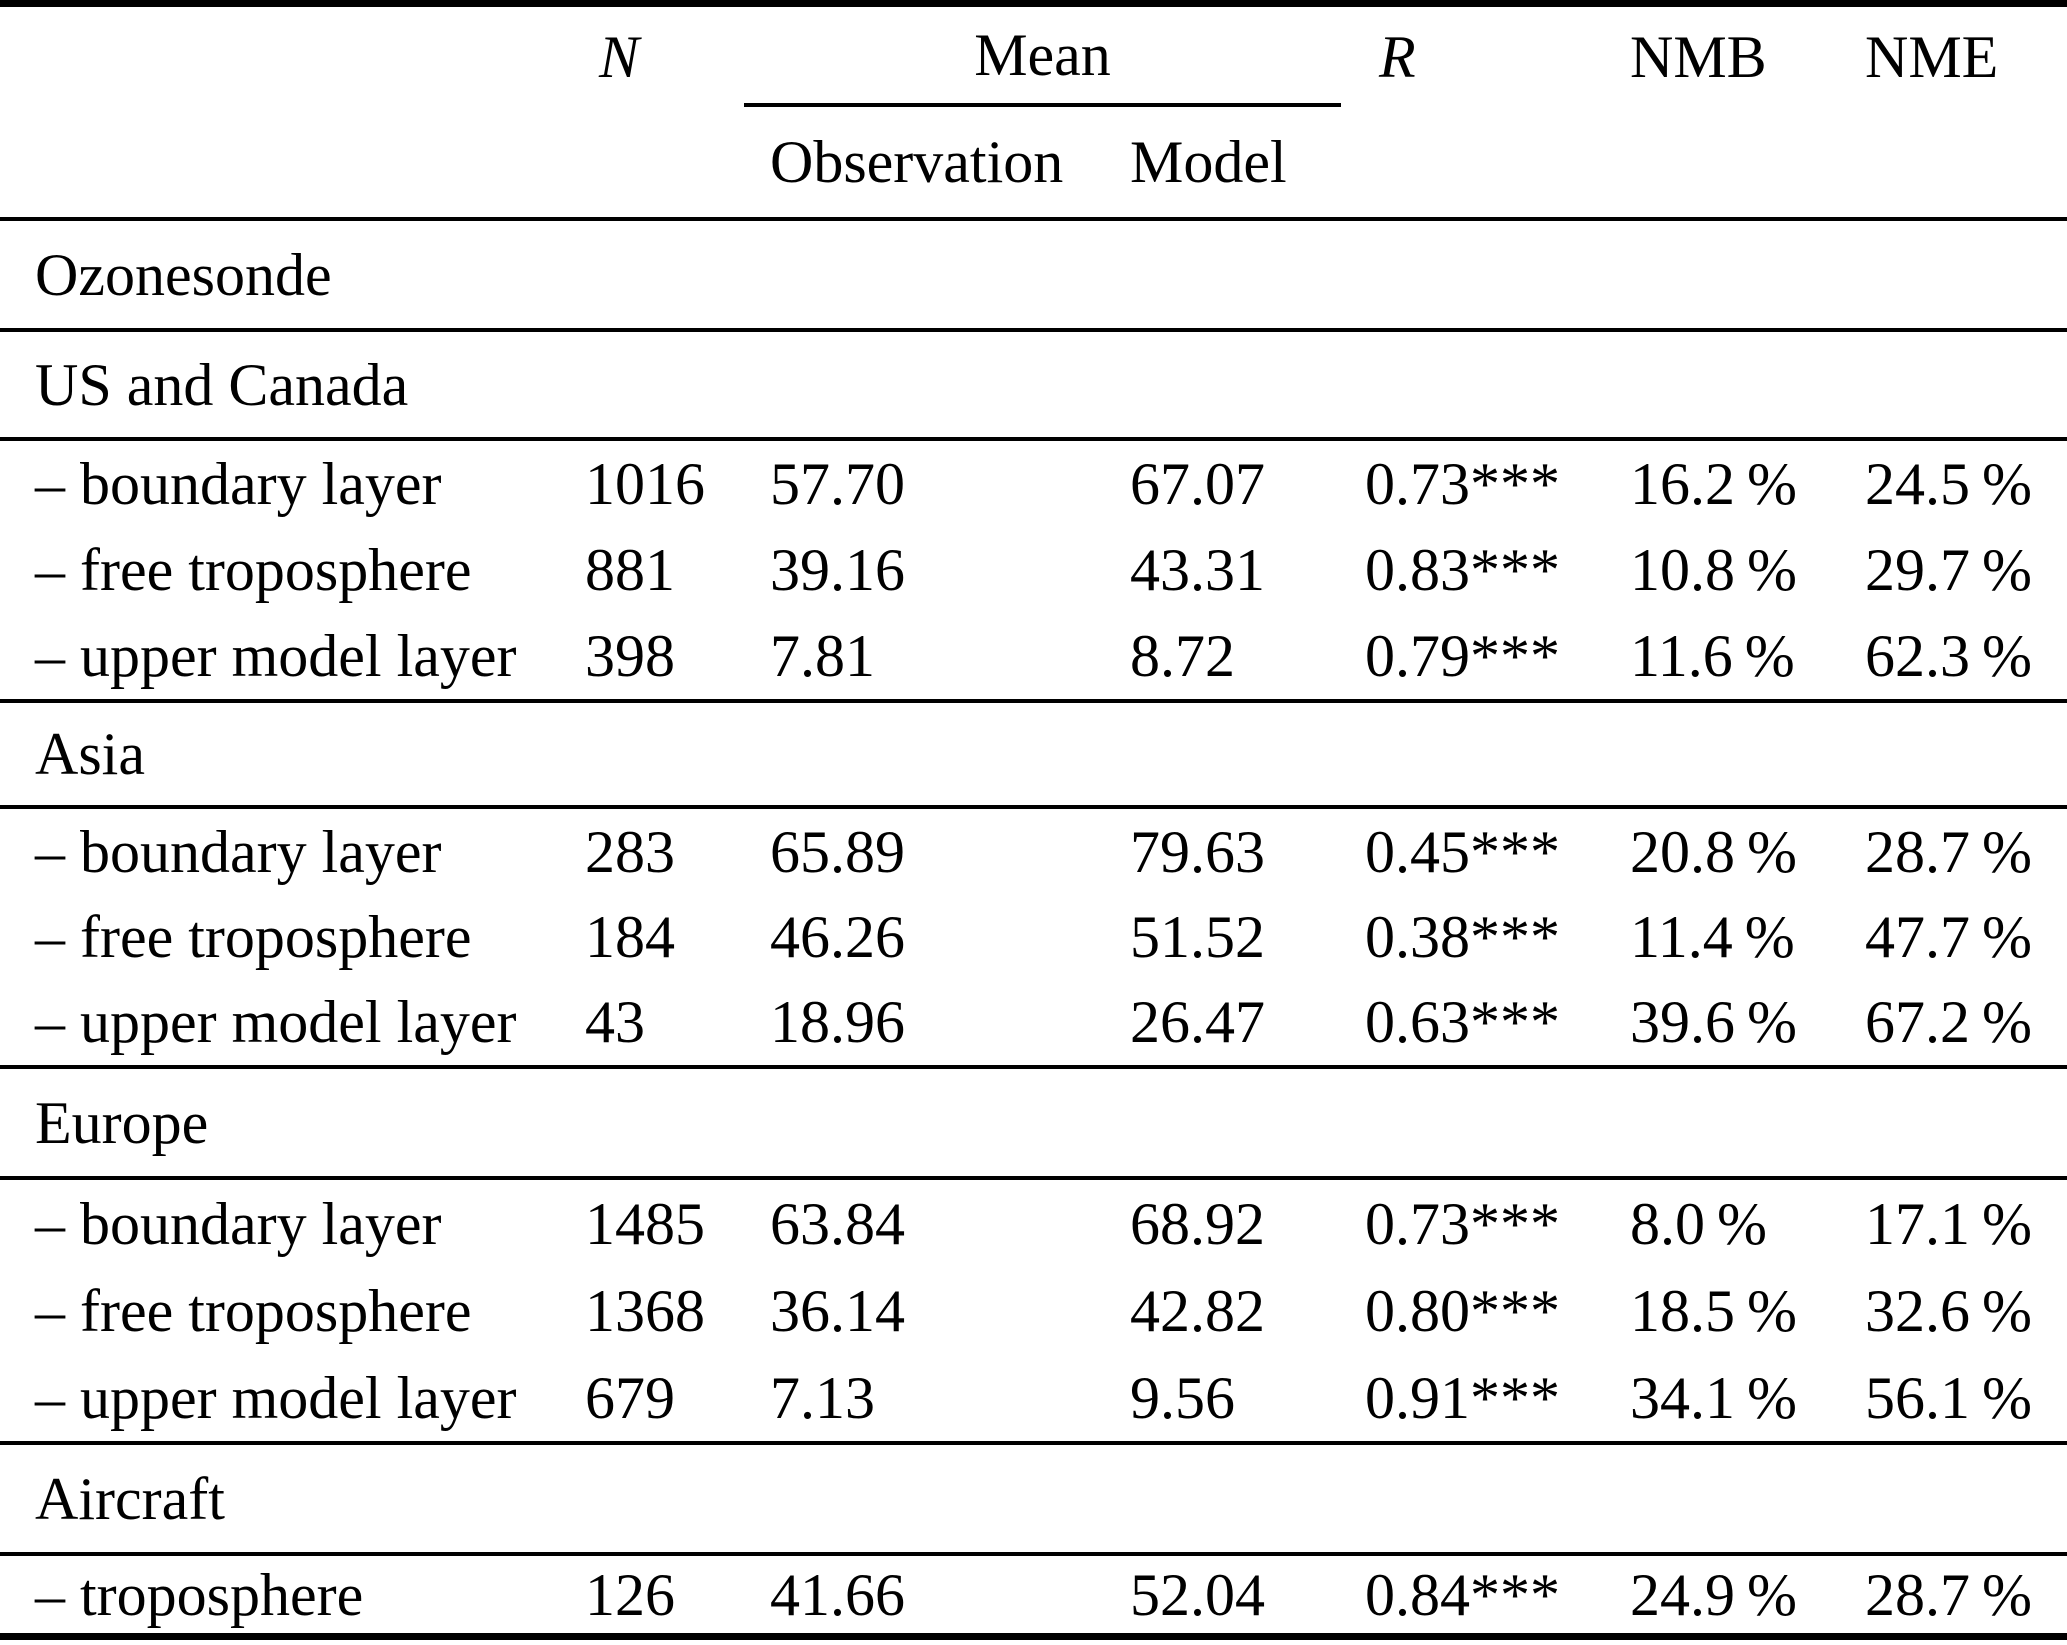 Image resolution: width=2067 pixels, height=1645 pixels. Describe the element at coordinates (1462, 570) in the screenshot. I see `cell-r: 0.83***` at that location.